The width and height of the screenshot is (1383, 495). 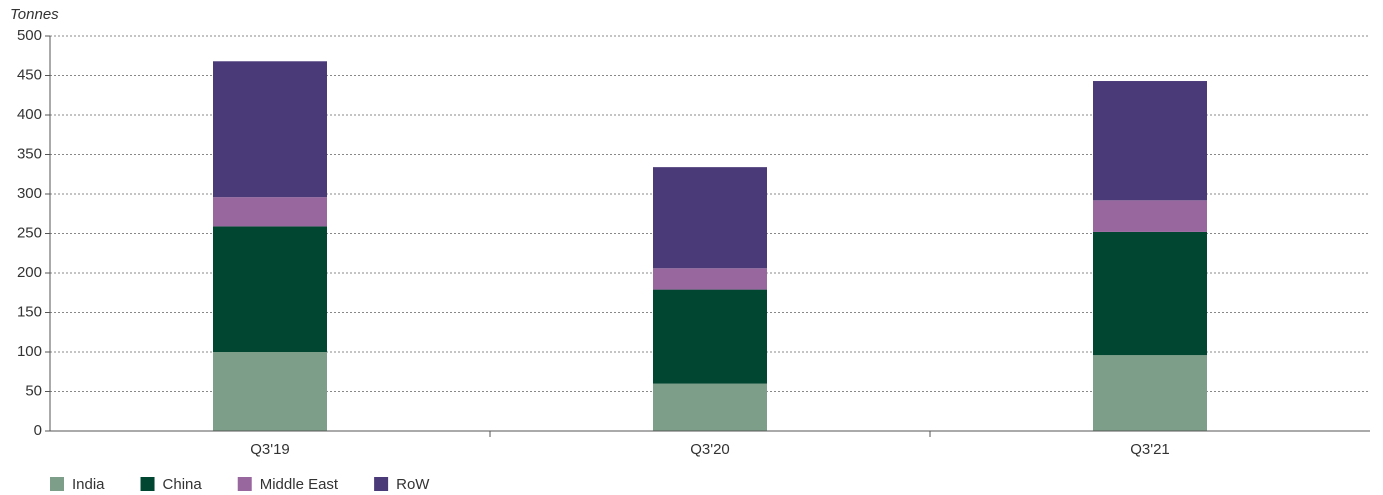 I want to click on y-tick-label: 50, so click(x=33, y=390).